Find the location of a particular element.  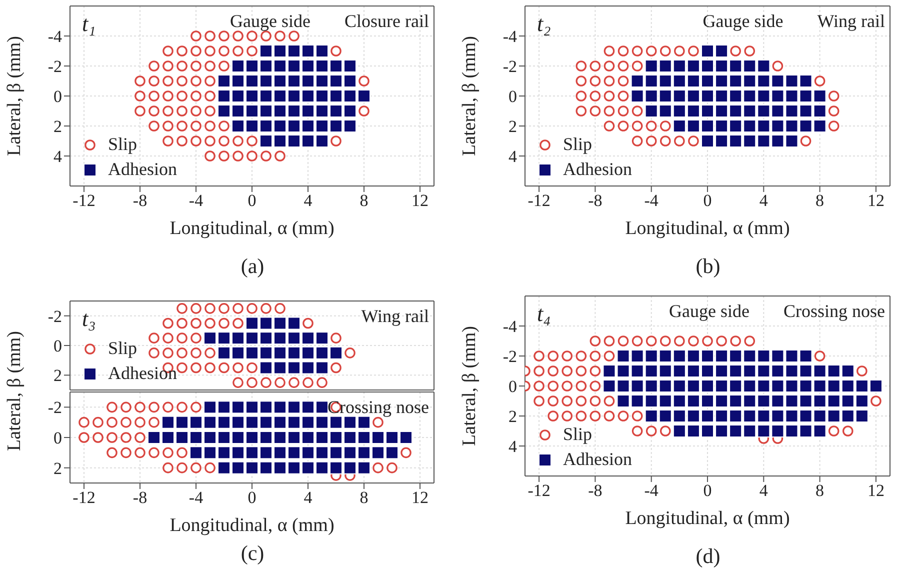

y-tick-label: 0 is located at coordinates (512, 386).